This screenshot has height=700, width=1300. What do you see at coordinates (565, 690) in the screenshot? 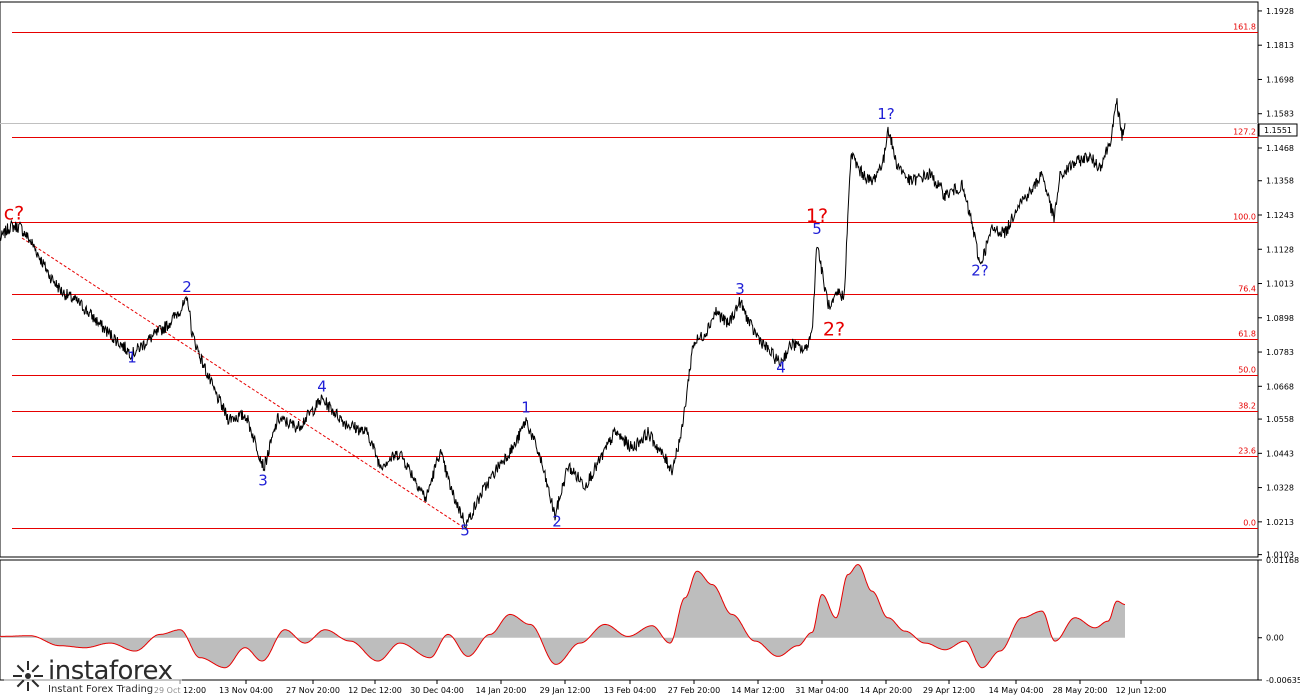
I see `time-axis-tick-label: 29 Jan 12:00` at bounding box center [565, 690].